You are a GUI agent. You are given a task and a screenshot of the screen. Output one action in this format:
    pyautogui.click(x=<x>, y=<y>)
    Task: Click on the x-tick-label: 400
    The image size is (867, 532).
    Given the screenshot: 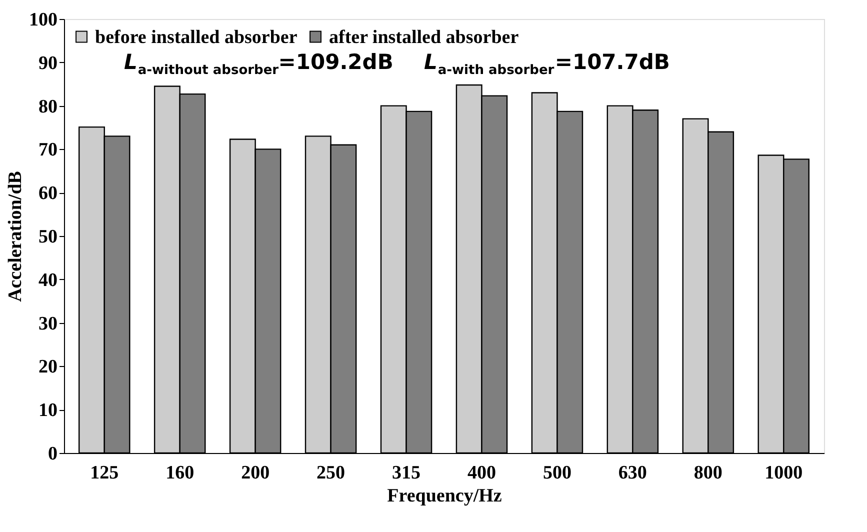 What is the action you would take?
    pyautogui.click(x=481, y=473)
    